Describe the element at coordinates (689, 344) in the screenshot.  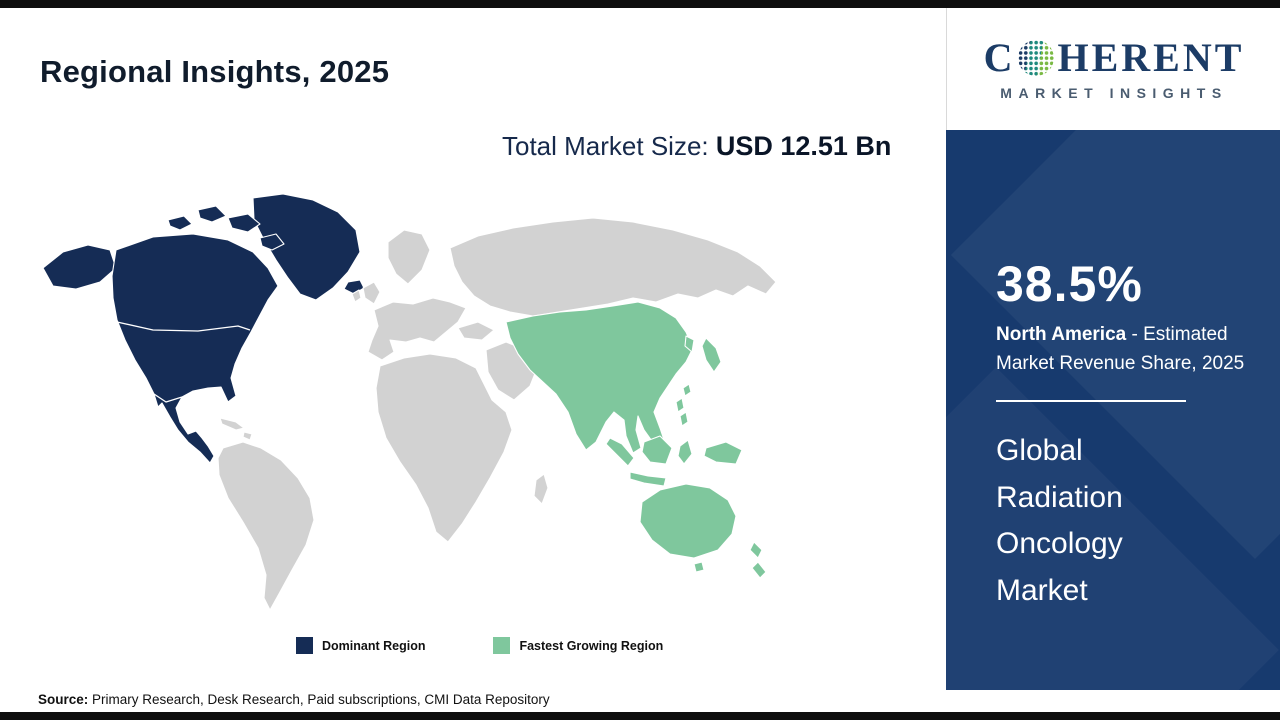
I see `region-korea` at that location.